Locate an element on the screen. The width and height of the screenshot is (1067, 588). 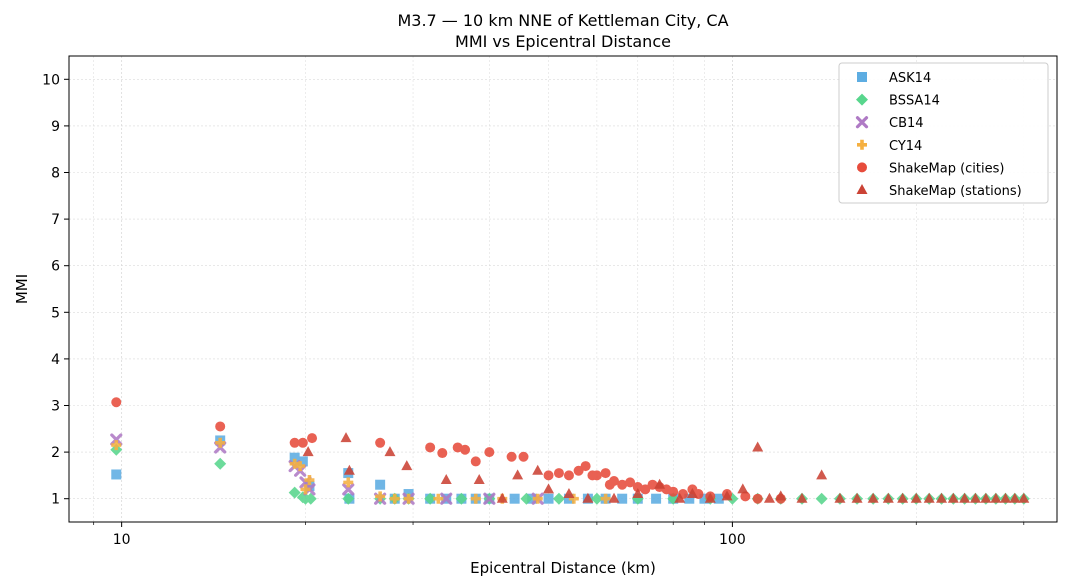
legend-label: CB14 is located at coordinates (906, 123).